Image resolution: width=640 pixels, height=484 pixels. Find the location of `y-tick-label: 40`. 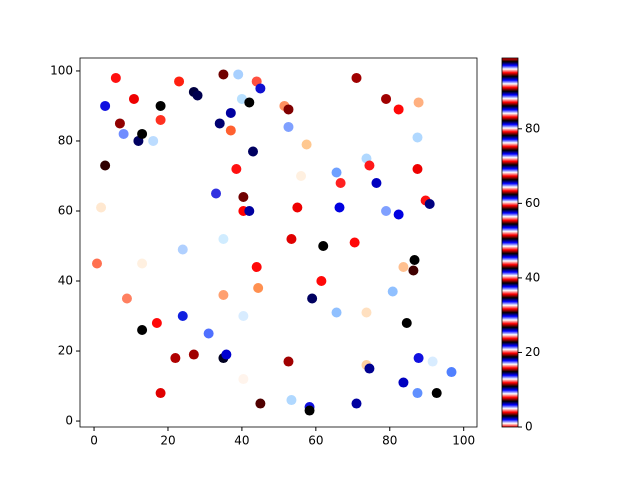

y-tick-label: 40 is located at coordinates (65, 281).